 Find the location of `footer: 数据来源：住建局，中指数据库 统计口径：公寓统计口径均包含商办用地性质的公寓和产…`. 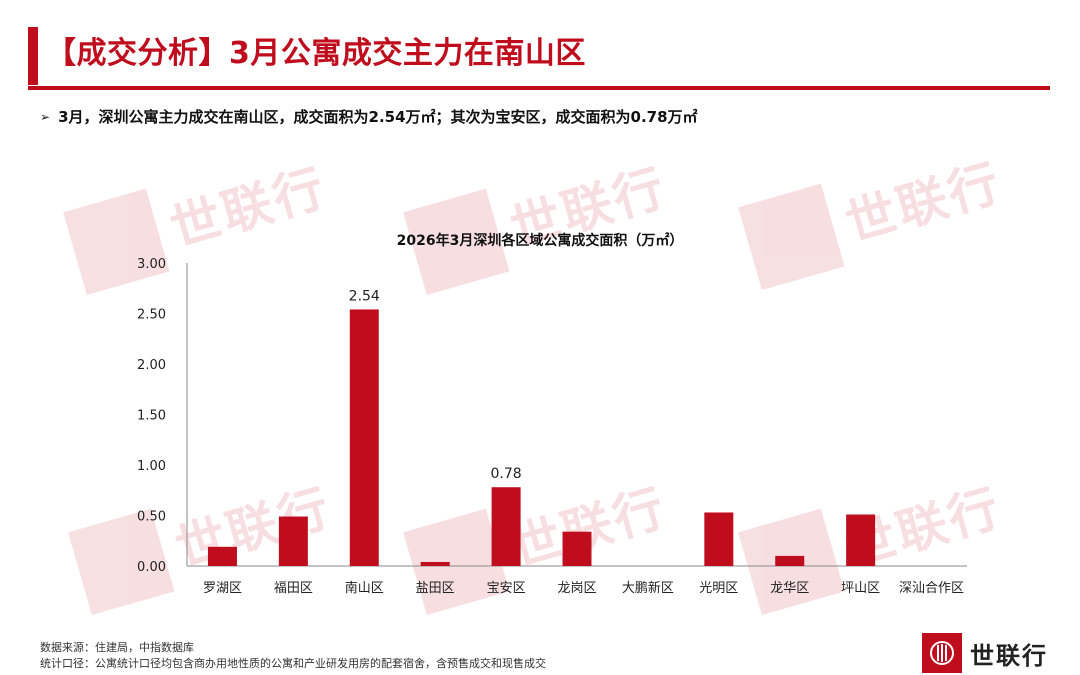

footer: 数据来源：住建局，中指数据库 统计口径：公寓统计口径均包含商办用地性质的公寓和产… is located at coordinates (293, 656).